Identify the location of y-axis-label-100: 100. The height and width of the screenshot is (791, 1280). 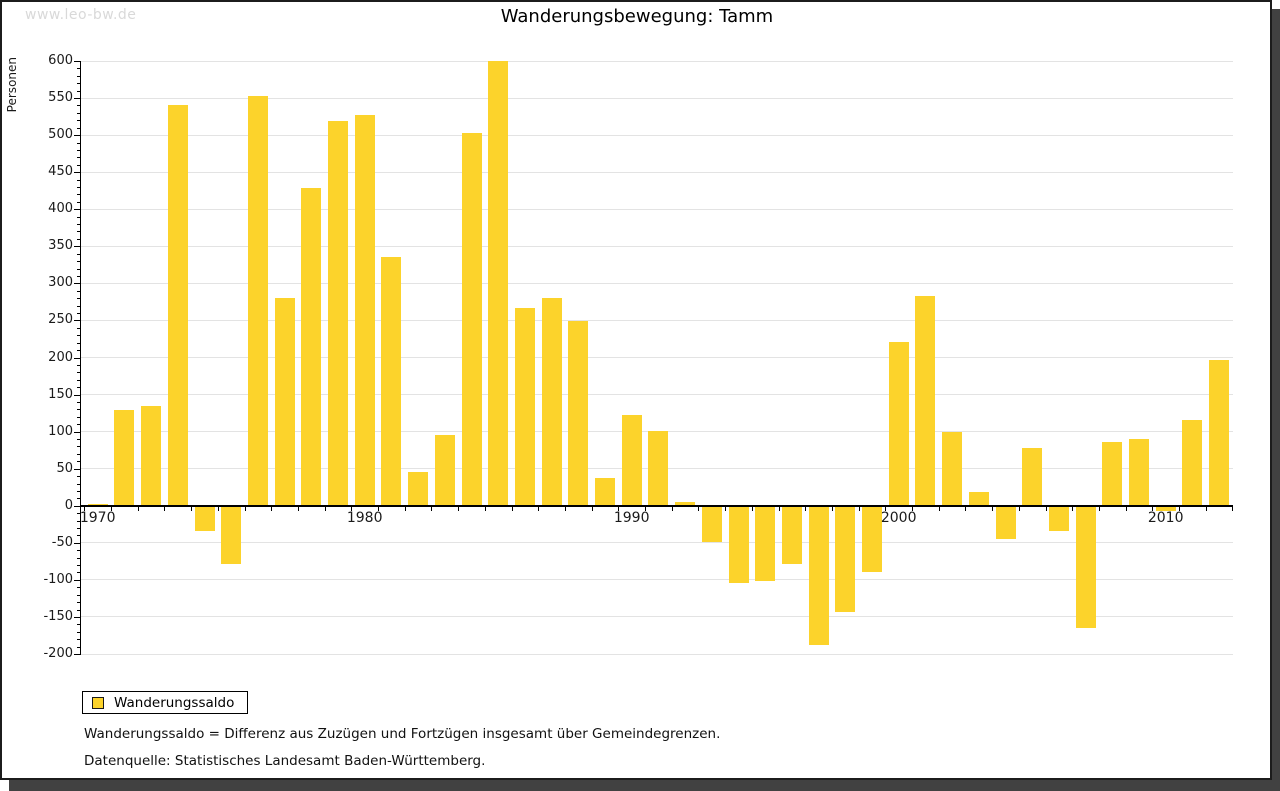
(60, 431).